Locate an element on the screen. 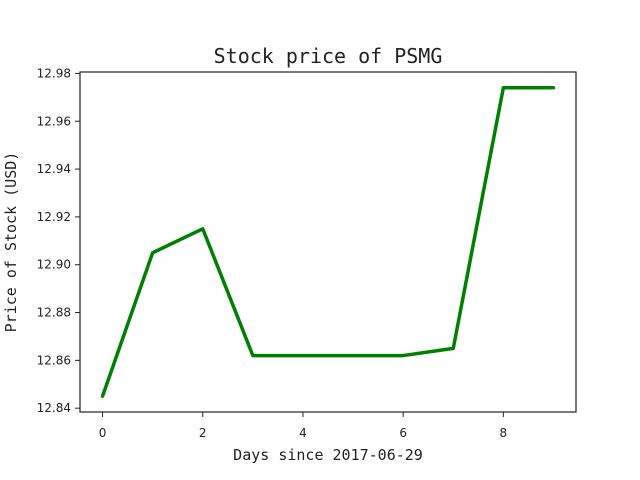  y-tick-label: 12.94 is located at coordinates (54, 169).